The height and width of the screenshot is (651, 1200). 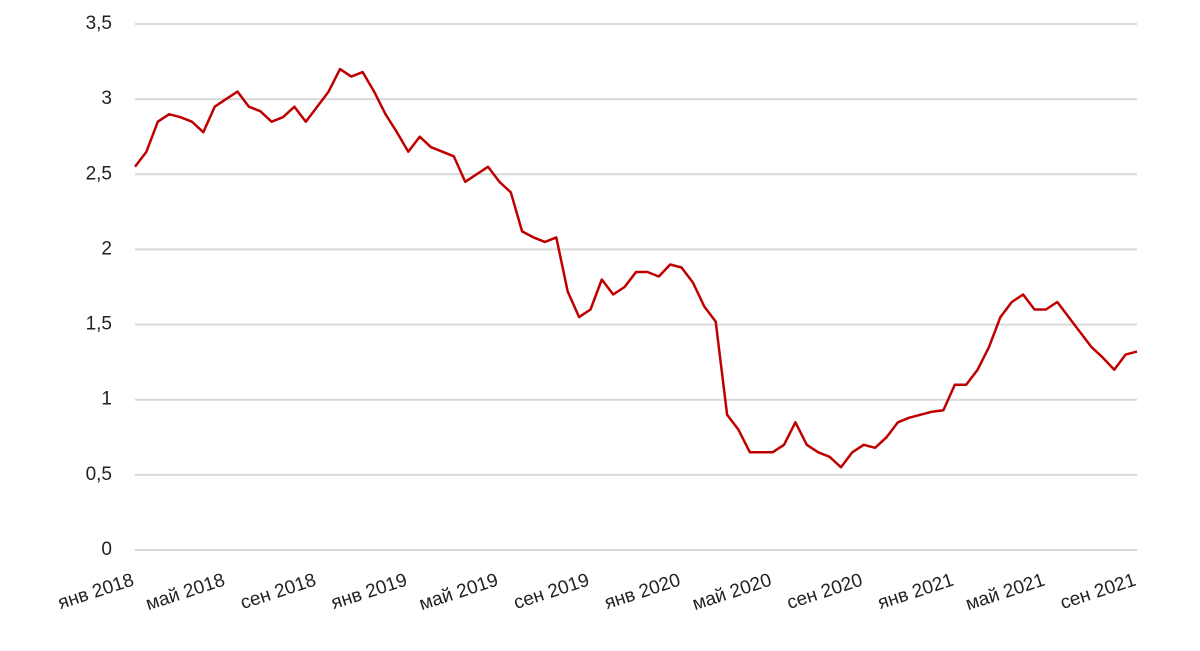 I want to click on x-tick-label: янв 2019, so click(x=369, y=592).